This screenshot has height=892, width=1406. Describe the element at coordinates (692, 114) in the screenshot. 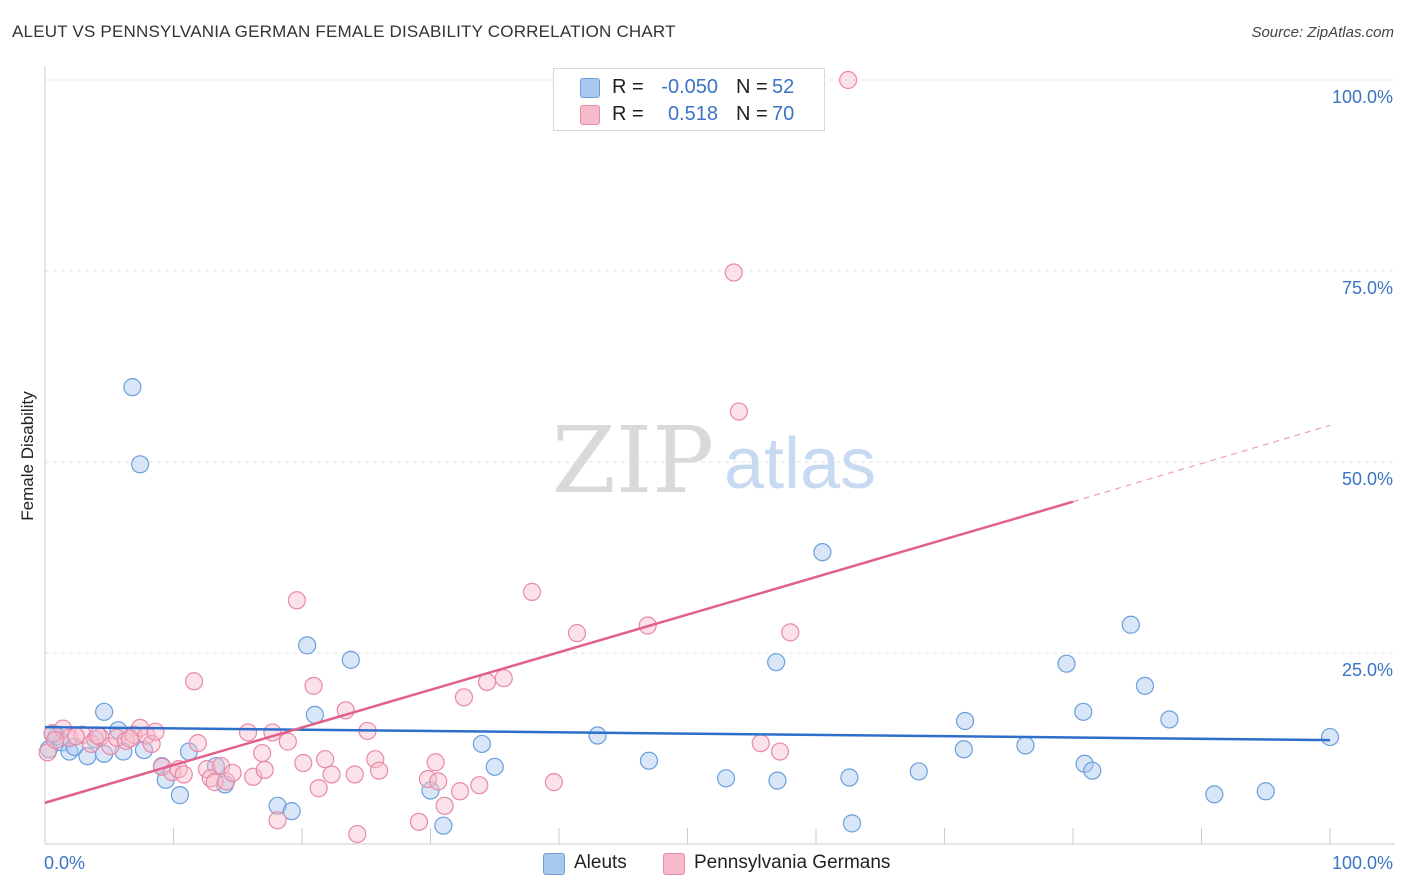

I see `r-value: 0.518` at that location.